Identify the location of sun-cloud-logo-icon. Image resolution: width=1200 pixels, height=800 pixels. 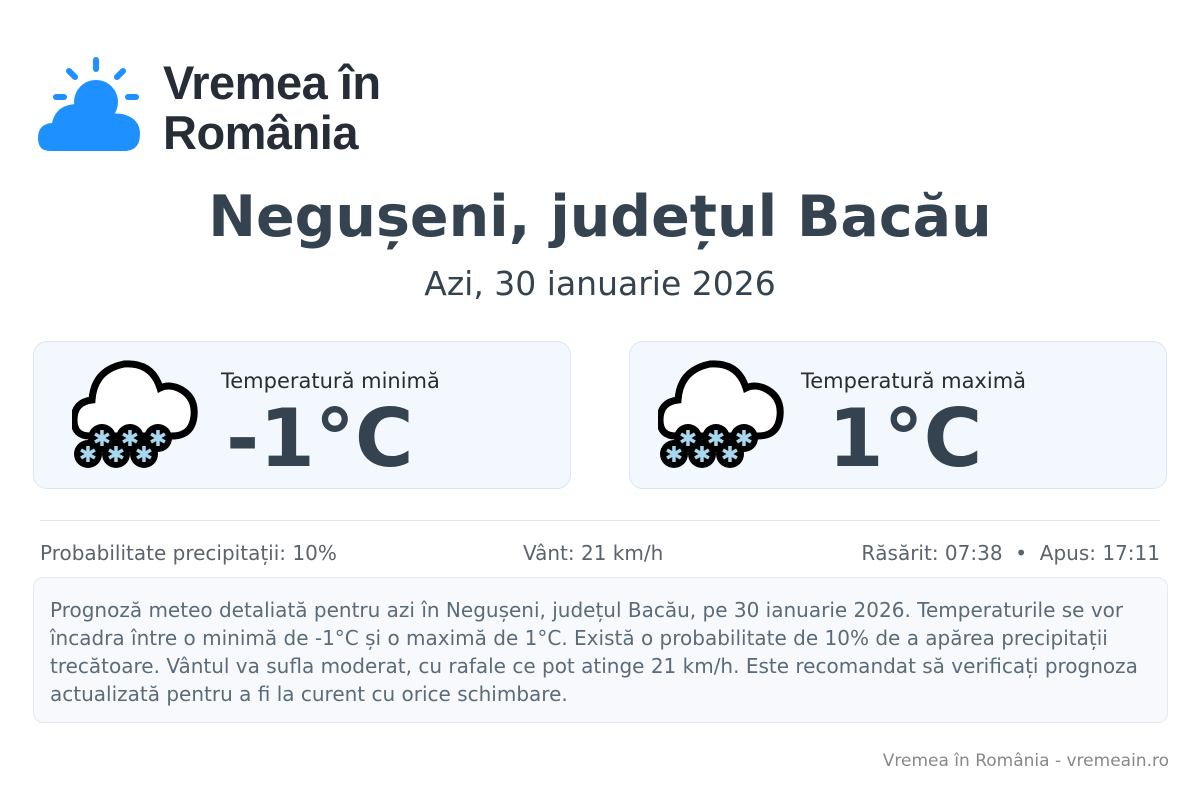
(89, 104).